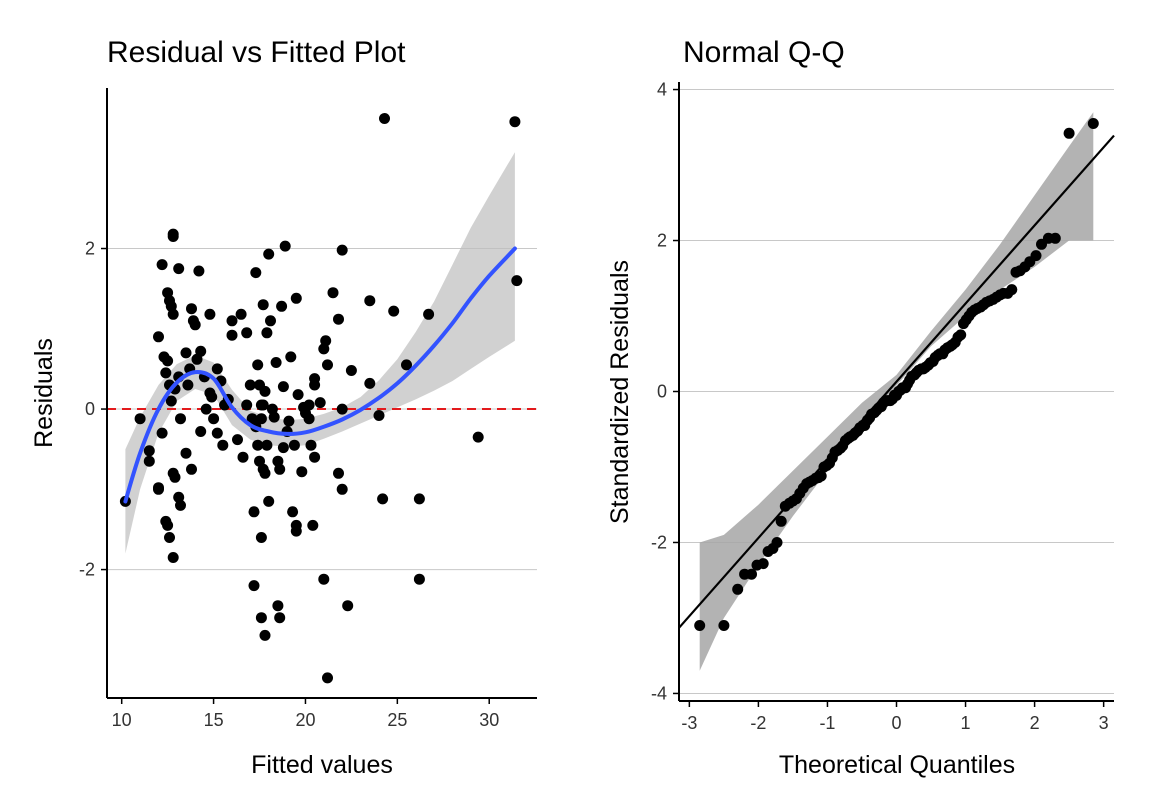 The width and height of the screenshot is (1152, 811). What do you see at coordinates (214, 720) in the screenshot?
I see `x-tick-label-1: 15` at bounding box center [214, 720].